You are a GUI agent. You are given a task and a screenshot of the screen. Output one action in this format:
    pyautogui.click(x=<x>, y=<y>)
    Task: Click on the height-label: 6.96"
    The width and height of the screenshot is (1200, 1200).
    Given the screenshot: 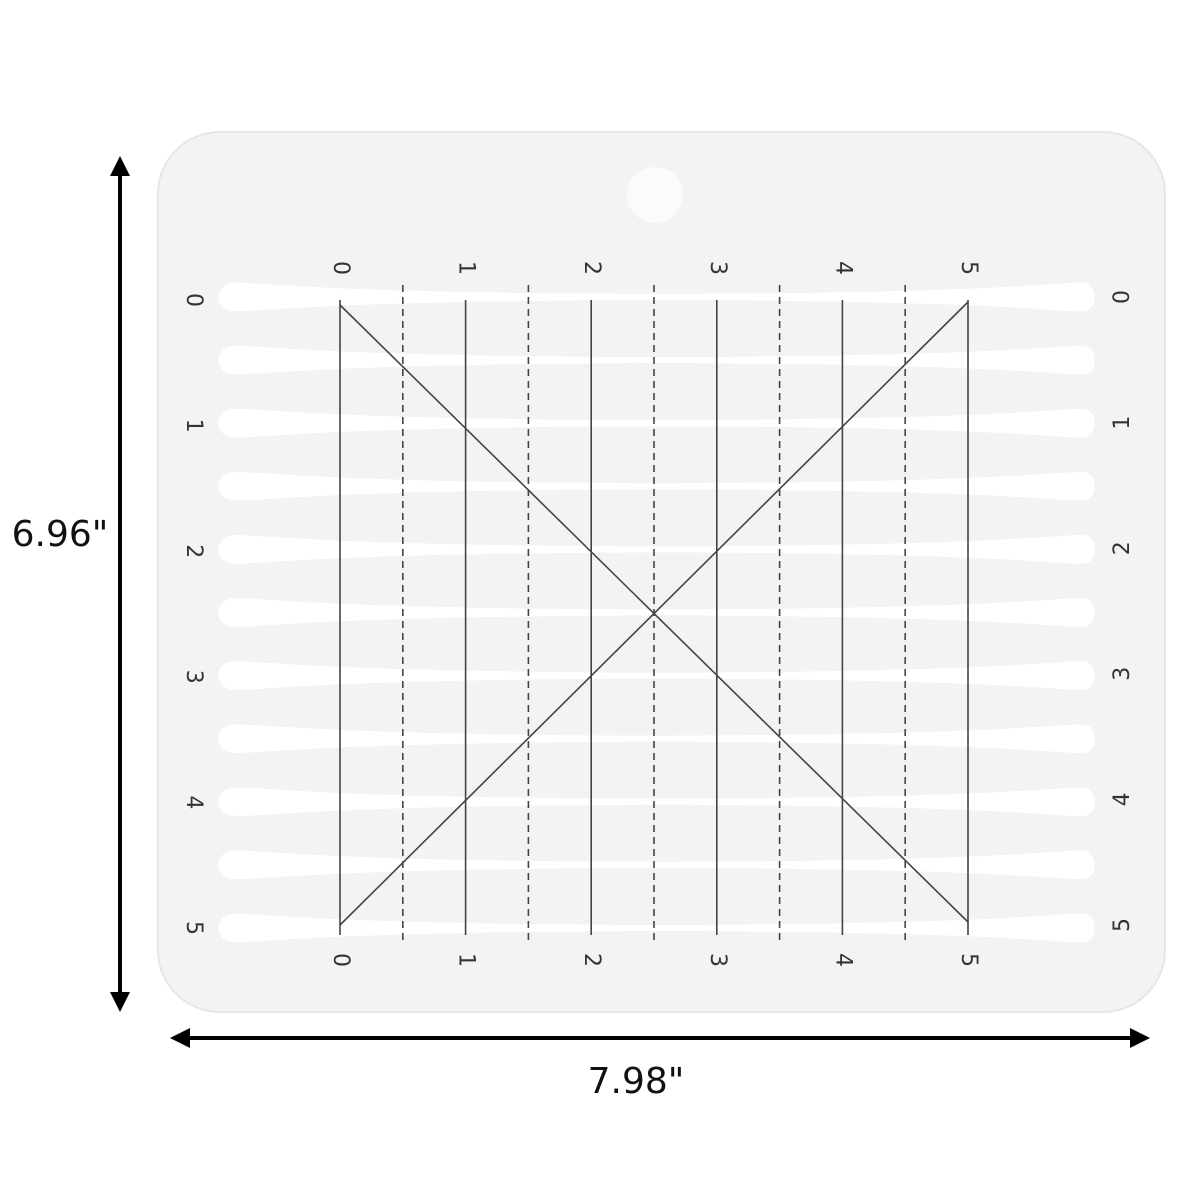 What is the action you would take?
    pyautogui.click(x=60, y=534)
    